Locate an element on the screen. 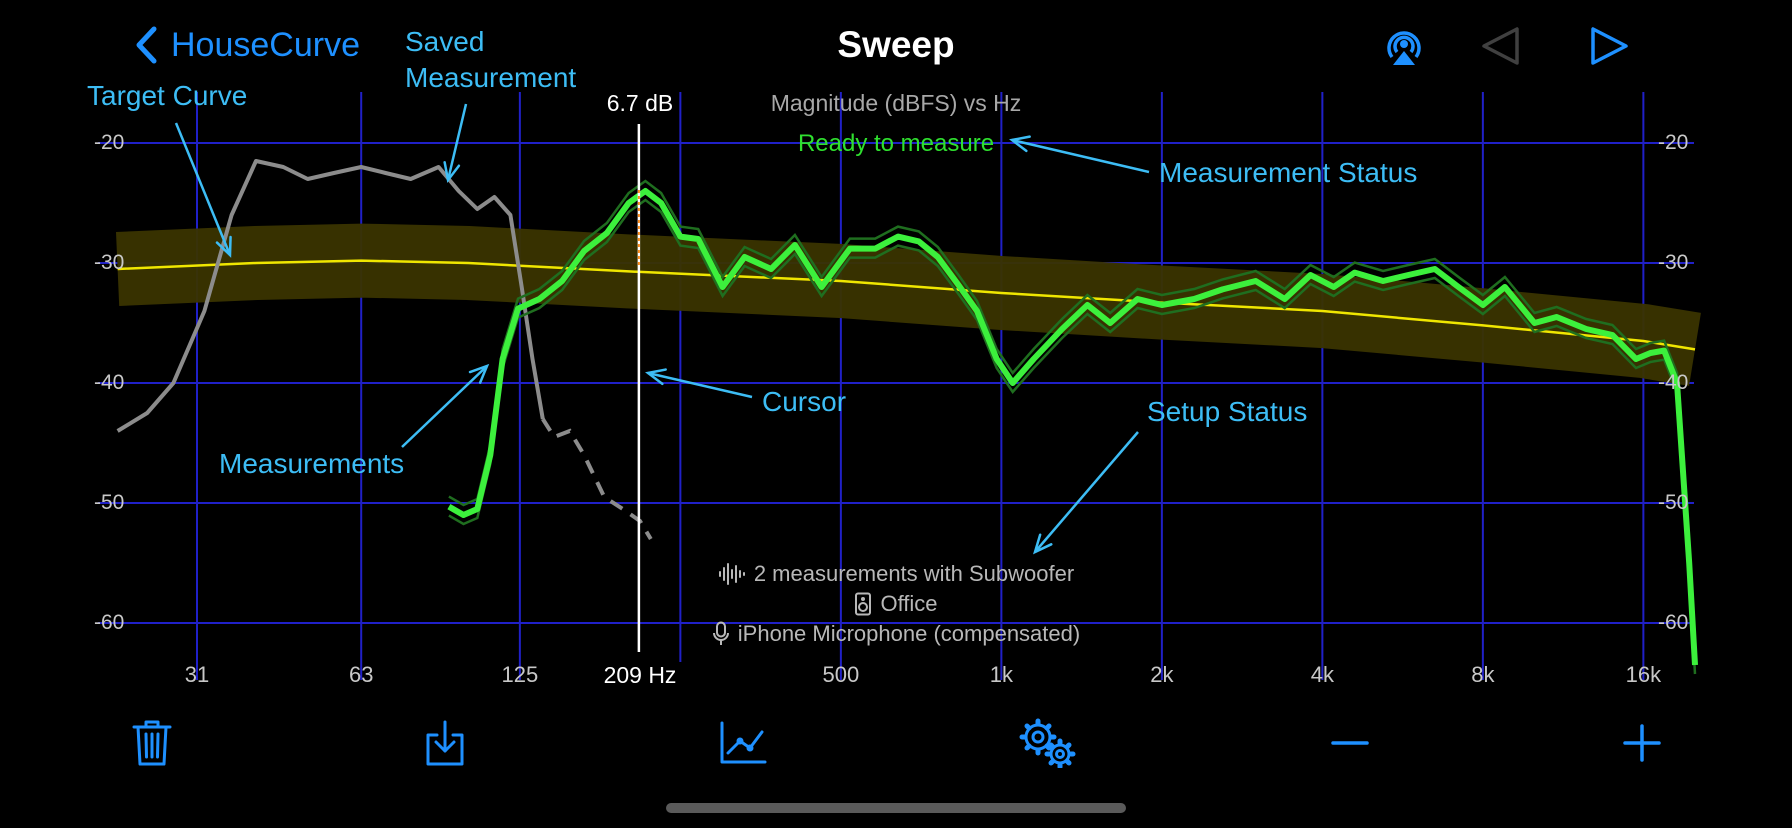 The image size is (1792, 828). annotation-setup-status: Setup Status is located at coordinates (1227, 411).